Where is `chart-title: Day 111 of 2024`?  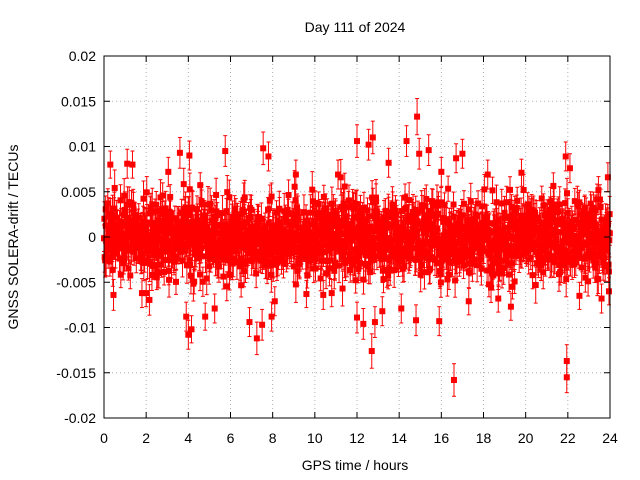
chart-title: Day 111 of 2024 is located at coordinates (355, 27).